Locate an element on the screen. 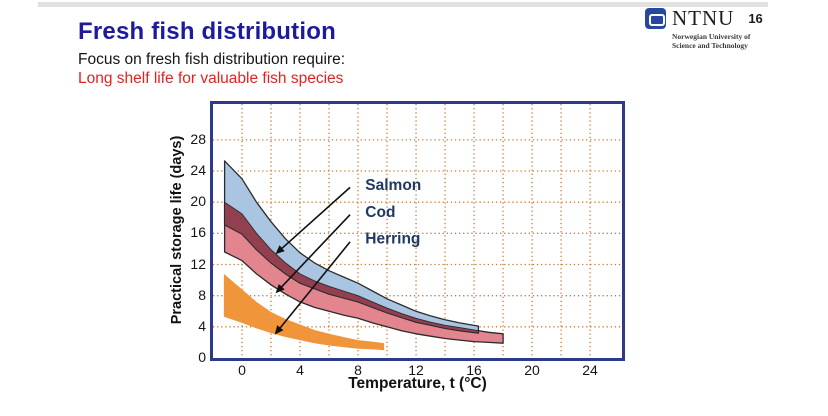 This screenshot has height=416, width=828. y-tick-label: 16 is located at coordinates (198, 232).